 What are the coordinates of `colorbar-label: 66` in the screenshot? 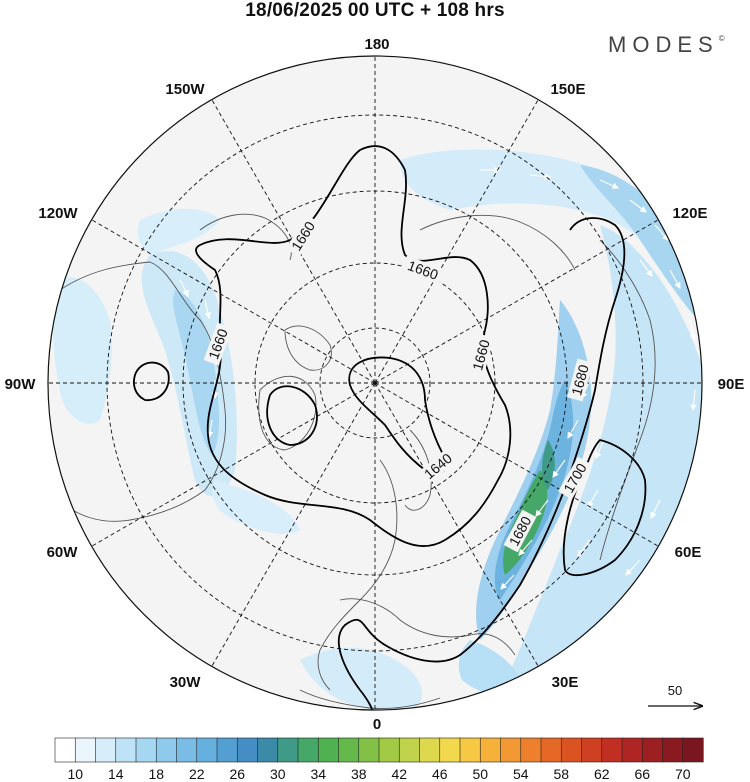 It's located at (642, 774).